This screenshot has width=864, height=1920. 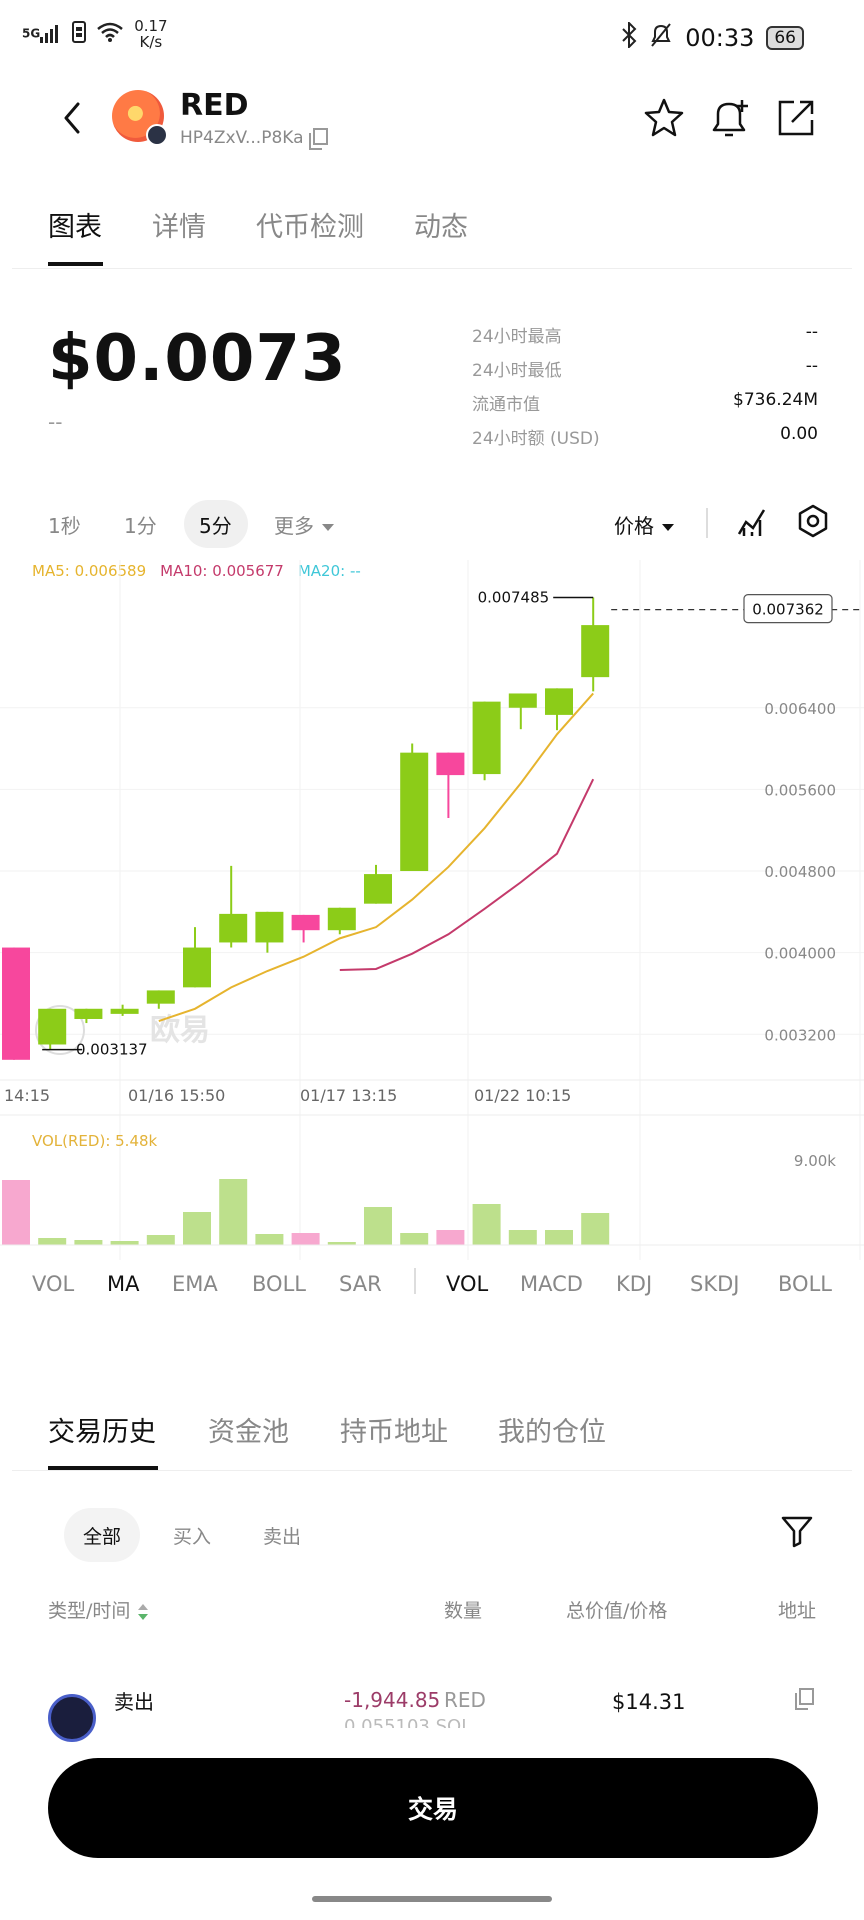 What do you see at coordinates (811, 366) in the screenshot?
I see `stat-value-low: --` at bounding box center [811, 366].